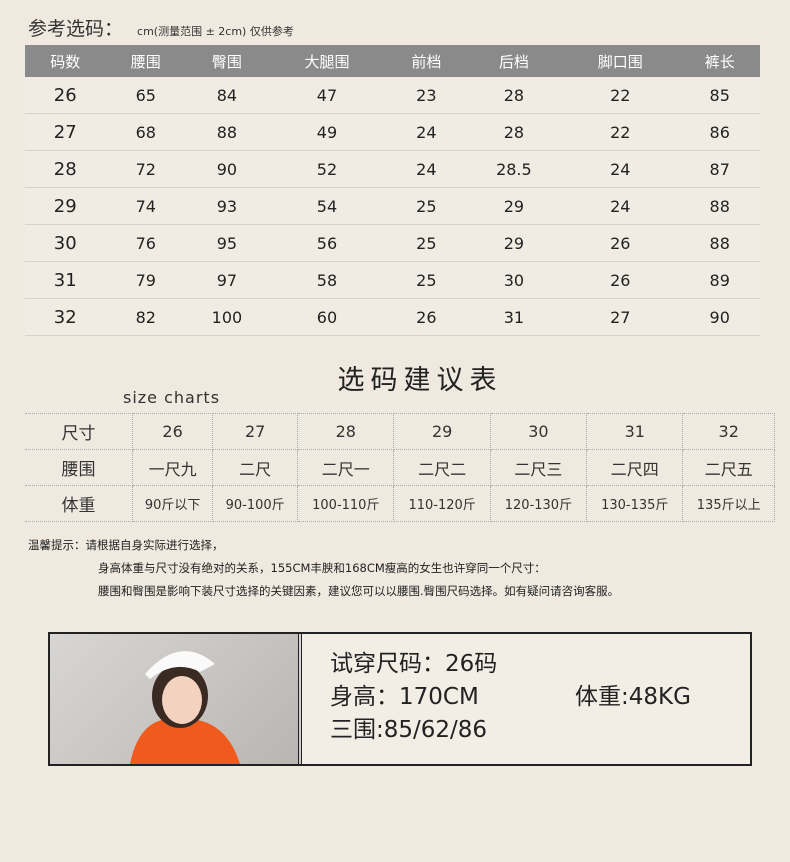 The width and height of the screenshot is (790, 862). Describe the element at coordinates (327, 95) in the screenshot. I see `table-cell: 47` at that location.